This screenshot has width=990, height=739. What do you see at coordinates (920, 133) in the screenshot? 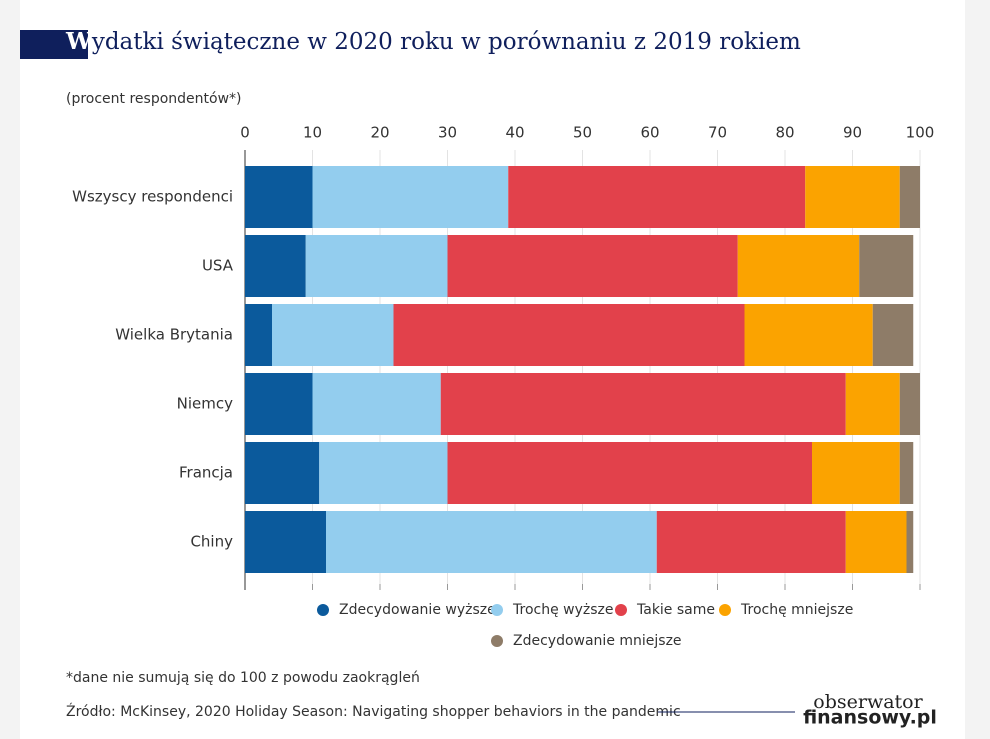
I see `x-tick-label: 100` at bounding box center [920, 133].